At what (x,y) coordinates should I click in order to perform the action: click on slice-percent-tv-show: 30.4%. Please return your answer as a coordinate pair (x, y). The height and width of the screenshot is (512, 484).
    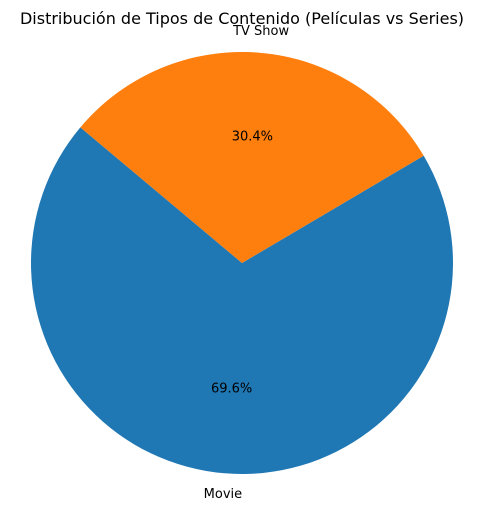
    Looking at the image, I should click on (252, 136).